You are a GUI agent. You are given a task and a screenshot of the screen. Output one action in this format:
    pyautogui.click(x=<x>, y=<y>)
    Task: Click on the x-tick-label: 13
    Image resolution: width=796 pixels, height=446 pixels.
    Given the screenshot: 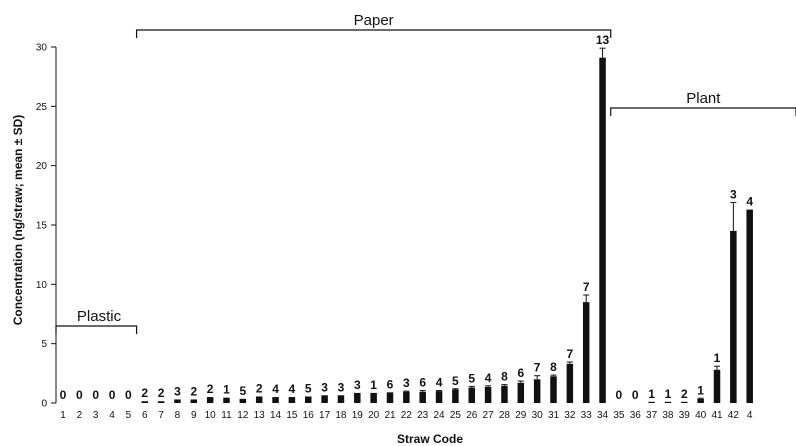 What is the action you would take?
    pyautogui.click(x=260, y=415)
    